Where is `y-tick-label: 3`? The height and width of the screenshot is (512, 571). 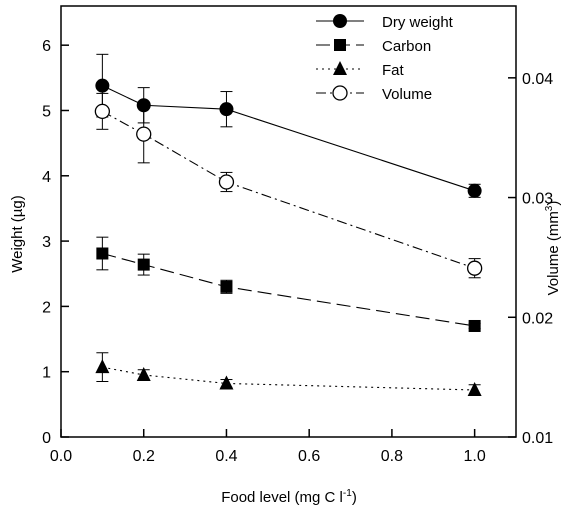
y-tick-label: 3 is located at coordinates (46, 242).